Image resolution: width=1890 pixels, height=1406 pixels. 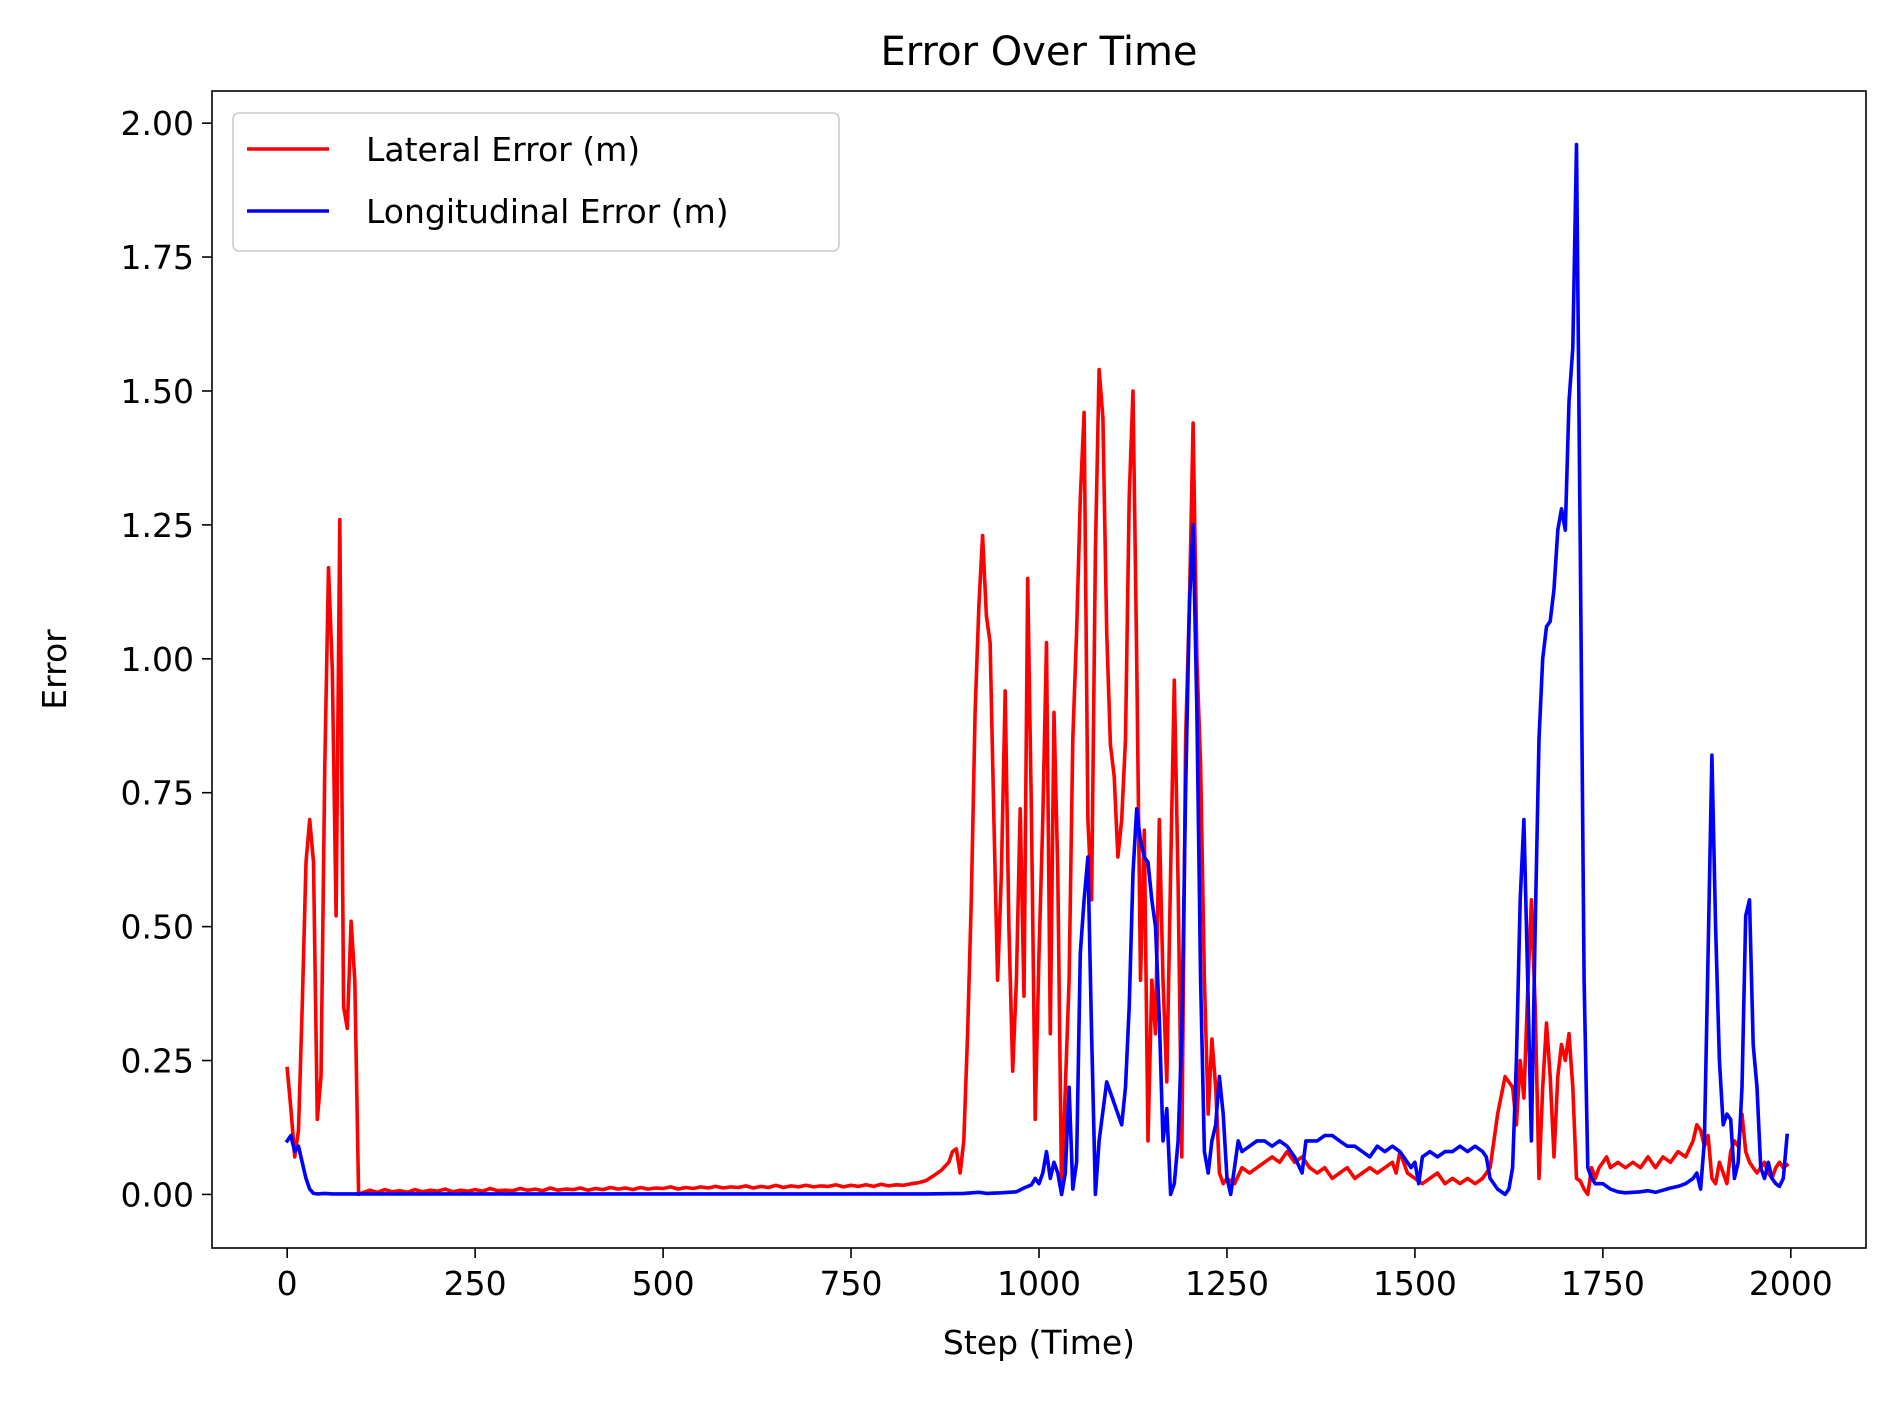 I want to click on y-tick-label: 0.00, so click(x=157, y=1194).